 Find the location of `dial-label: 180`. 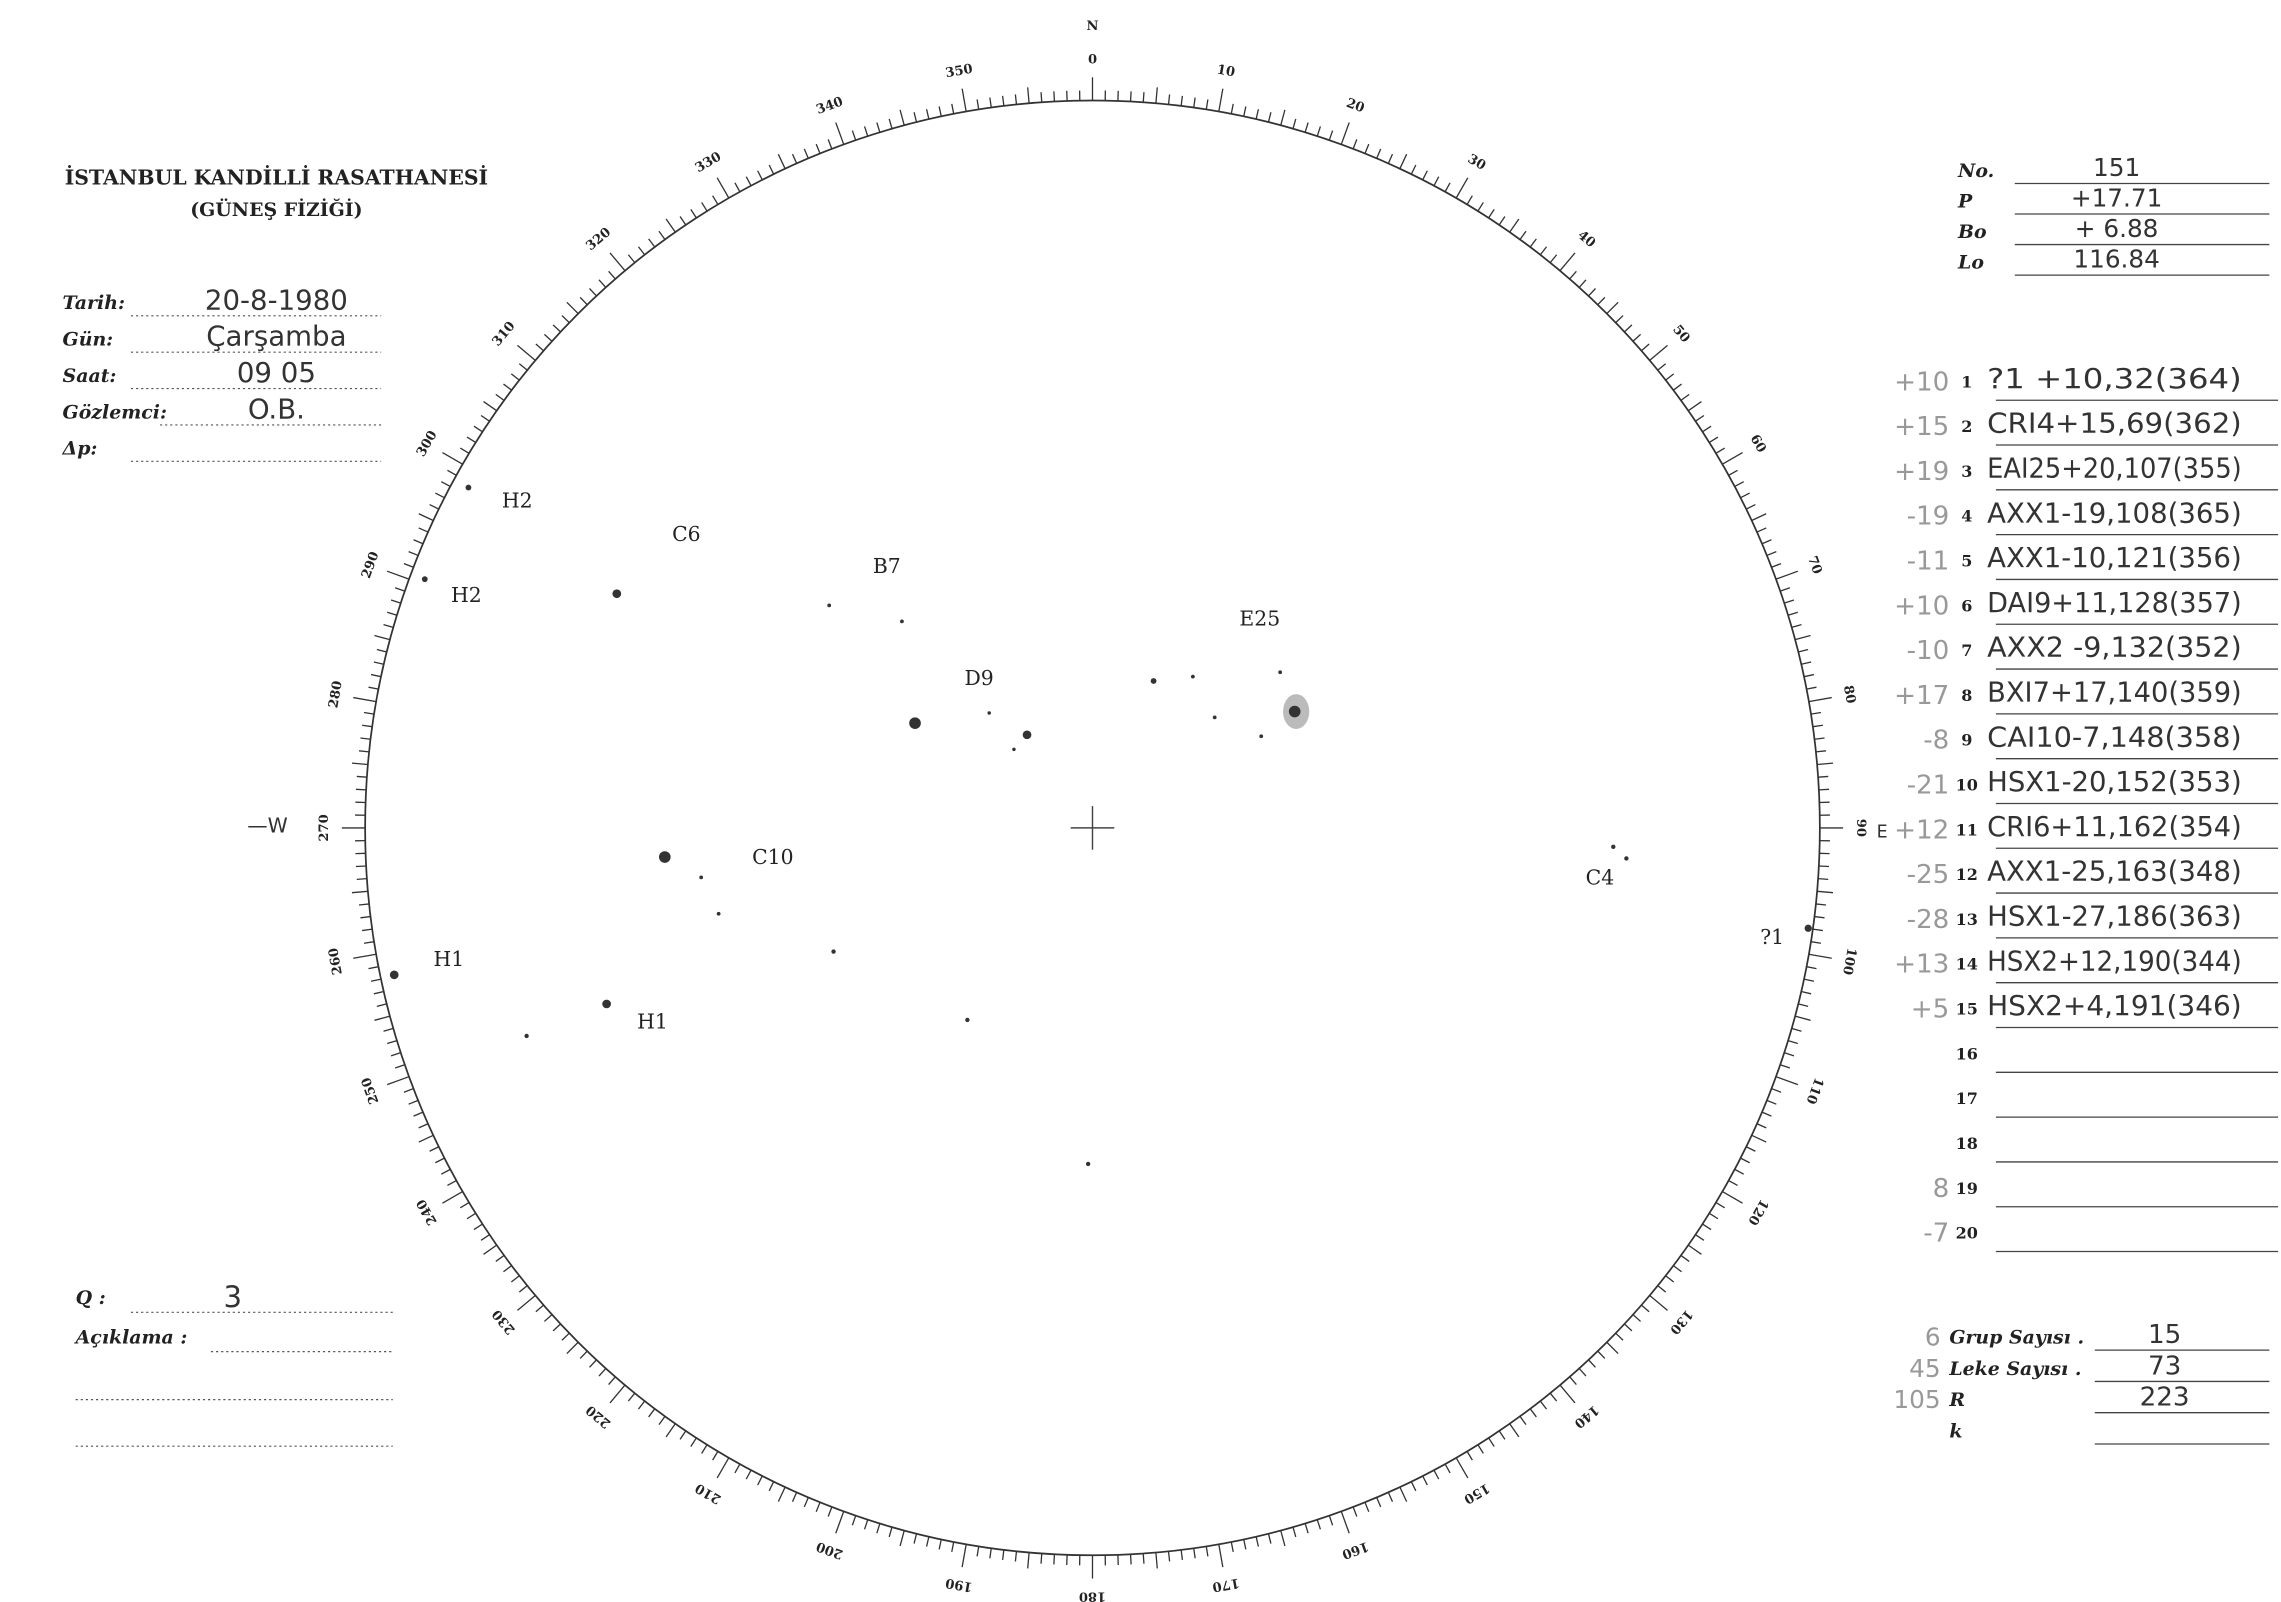

dial-label: 180 is located at coordinates (1092, 1595).